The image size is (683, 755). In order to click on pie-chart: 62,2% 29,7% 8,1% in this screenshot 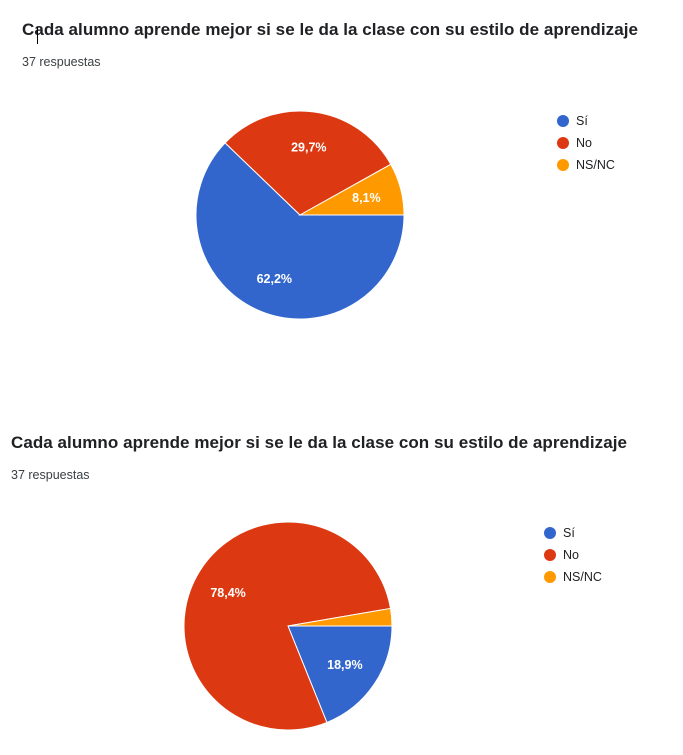, I will do `click(300, 215)`.